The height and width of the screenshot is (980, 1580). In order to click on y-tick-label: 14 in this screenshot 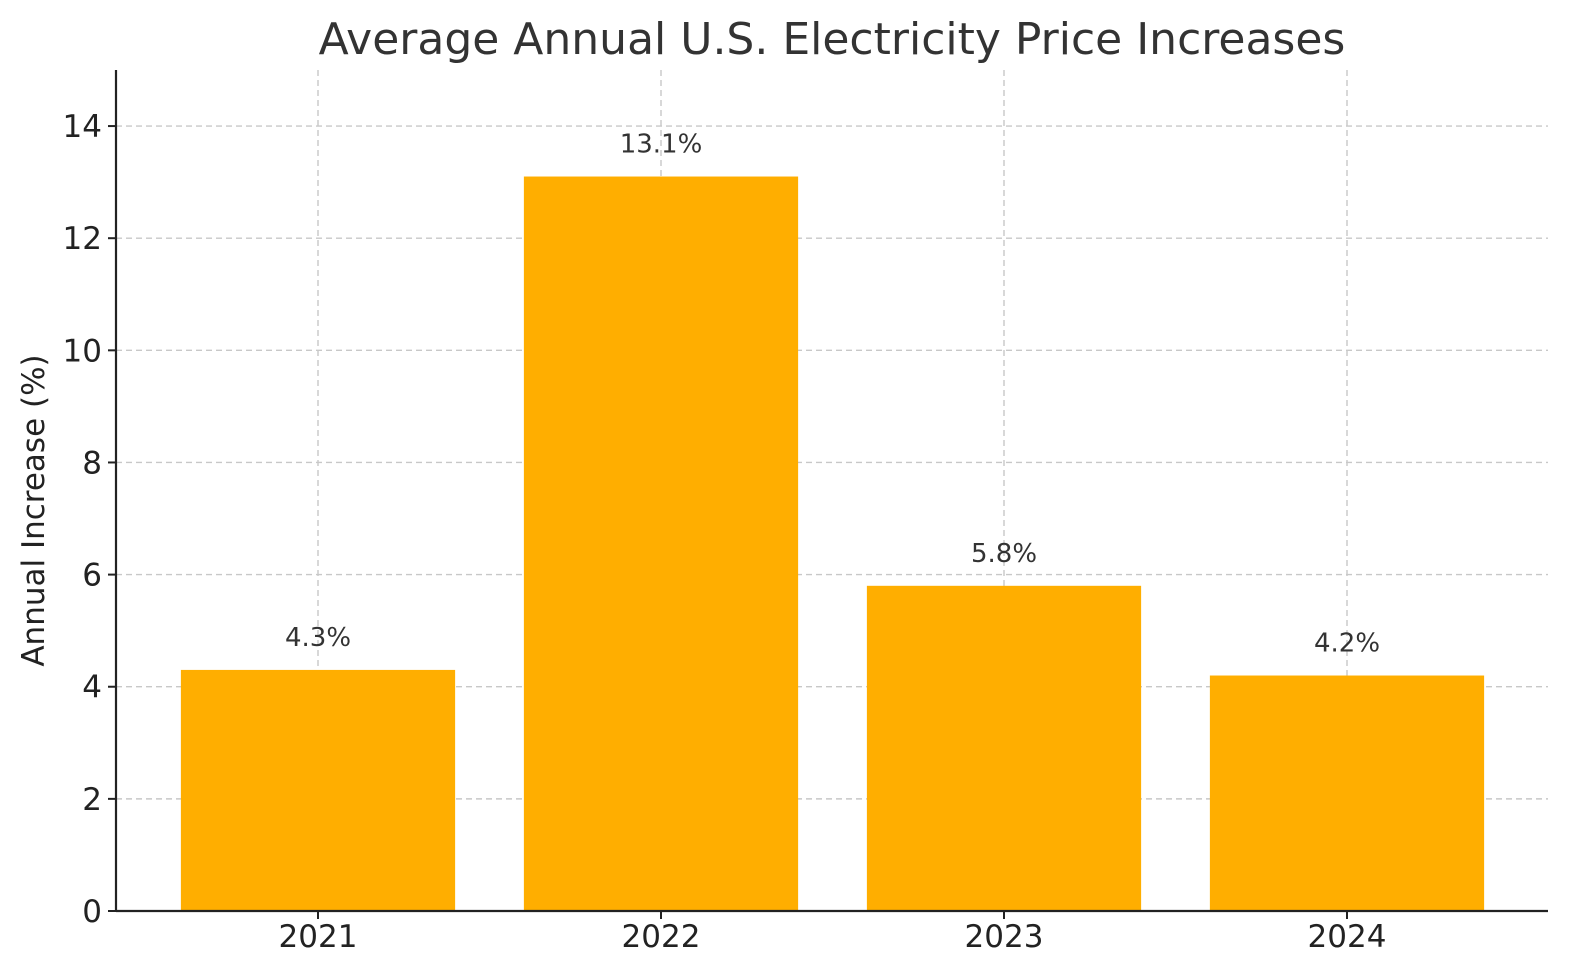, I will do `click(82, 127)`.